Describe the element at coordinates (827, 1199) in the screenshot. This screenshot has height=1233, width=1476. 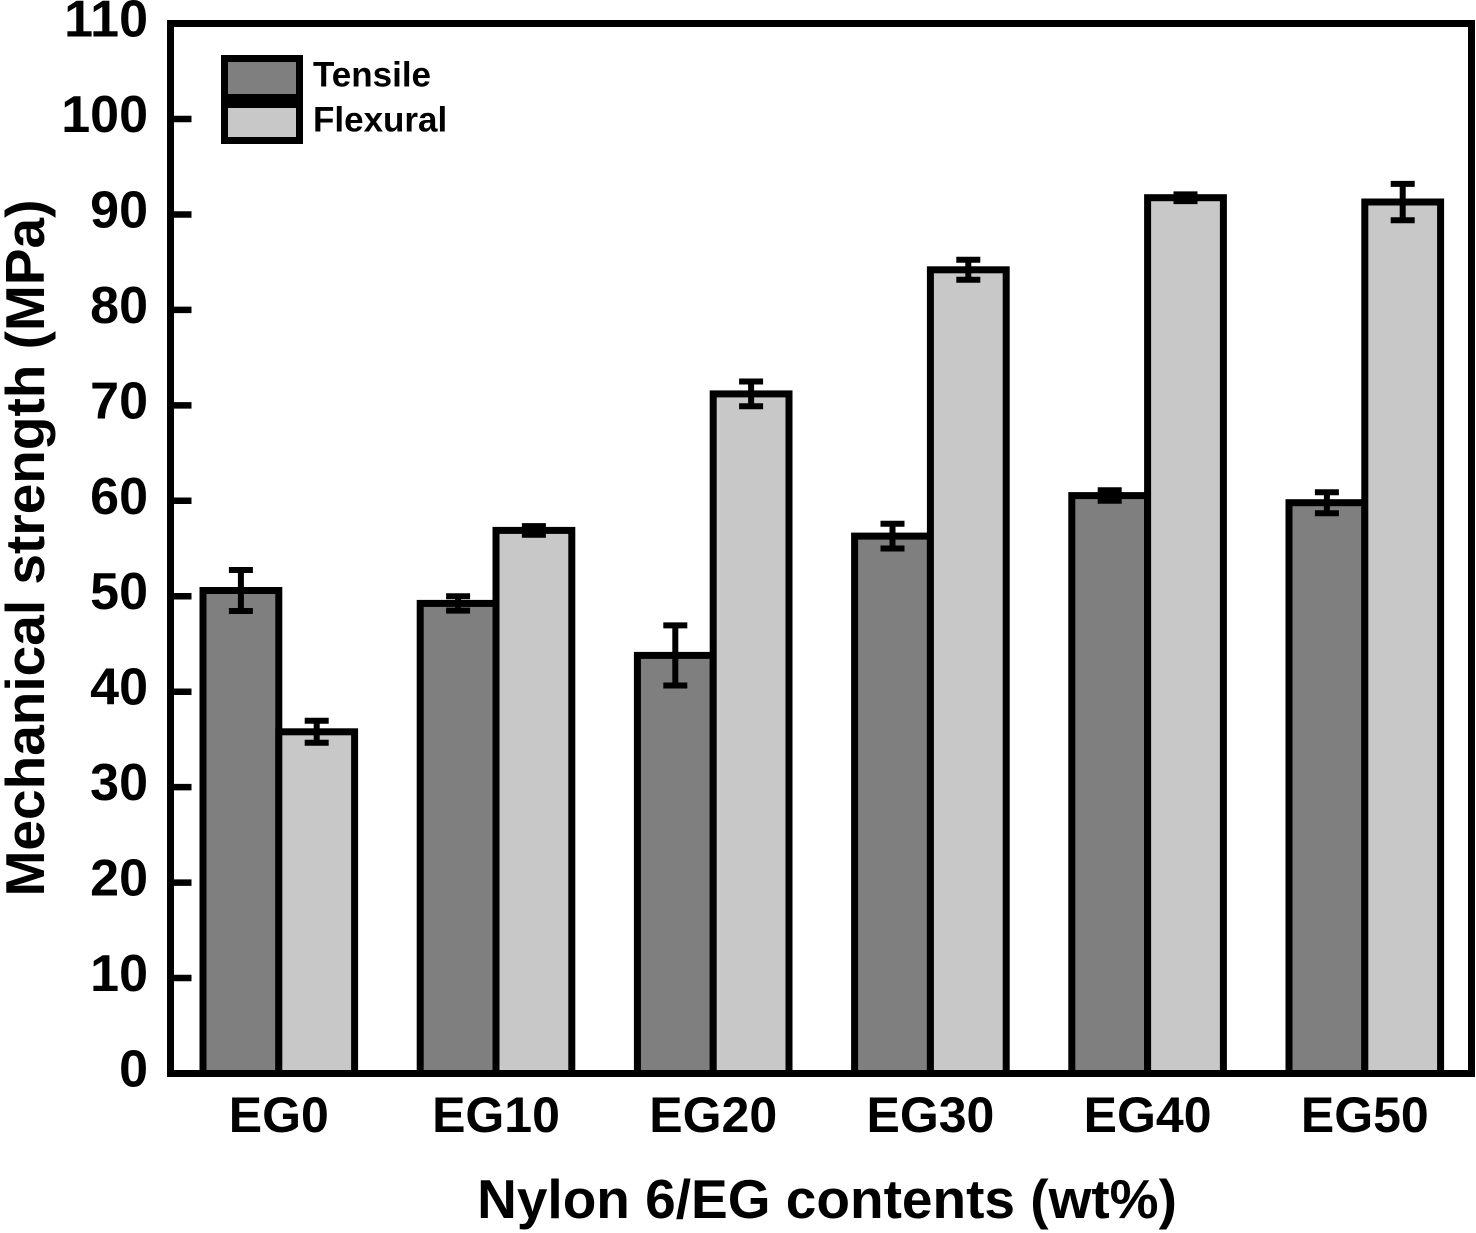
I see `svg-text: Nylon 6/EG contents (wt%)` at that location.